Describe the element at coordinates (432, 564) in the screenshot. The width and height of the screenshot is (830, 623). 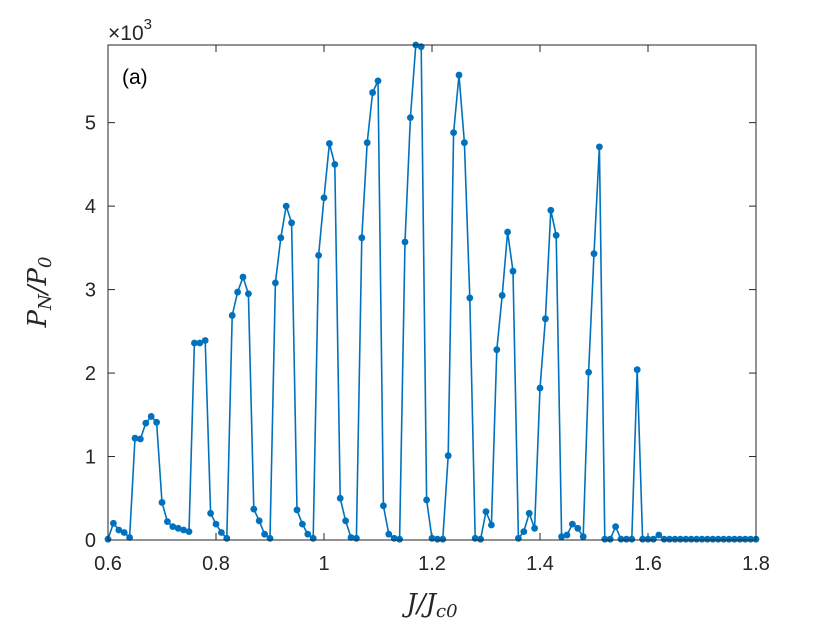
I see `x-tick-labels: 0.6 0.8 1 1.2 1.4 1.6 1.8` at that location.